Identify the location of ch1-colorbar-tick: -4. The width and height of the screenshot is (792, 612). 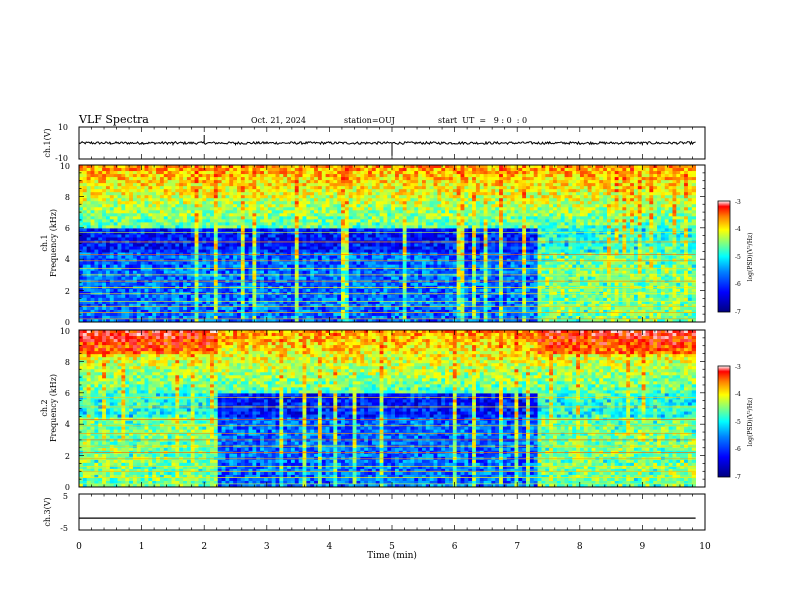
(738, 229).